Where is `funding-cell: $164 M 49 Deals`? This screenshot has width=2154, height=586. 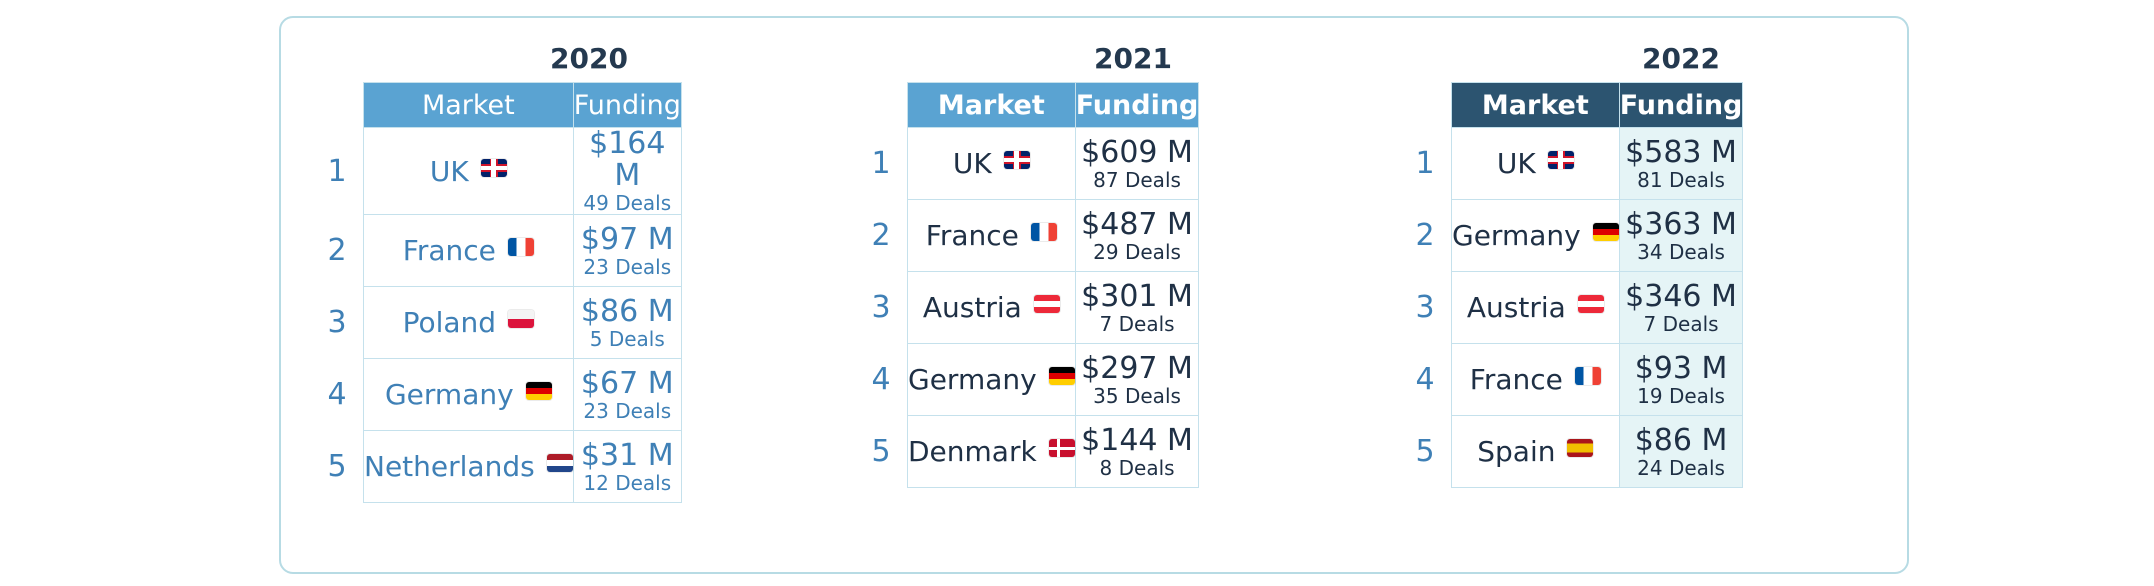 funding-cell: $164 M 49 Deals is located at coordinates (627, 170).